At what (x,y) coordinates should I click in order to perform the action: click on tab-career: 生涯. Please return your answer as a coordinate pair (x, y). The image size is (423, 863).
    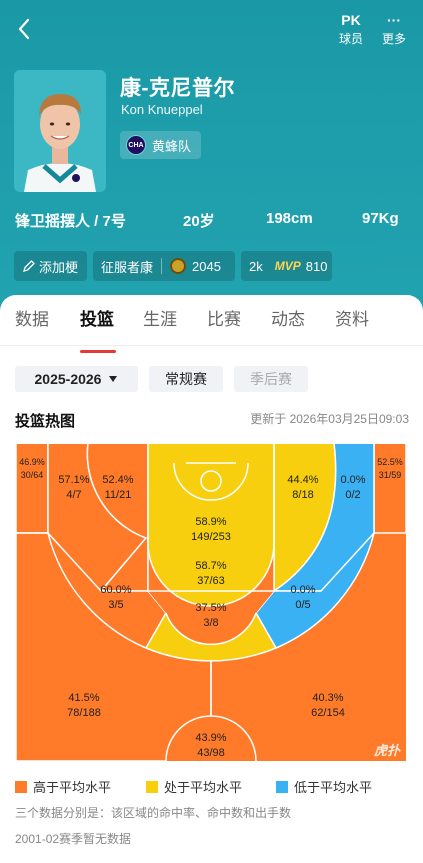
    Looking at the image, I should click on (160, 319).